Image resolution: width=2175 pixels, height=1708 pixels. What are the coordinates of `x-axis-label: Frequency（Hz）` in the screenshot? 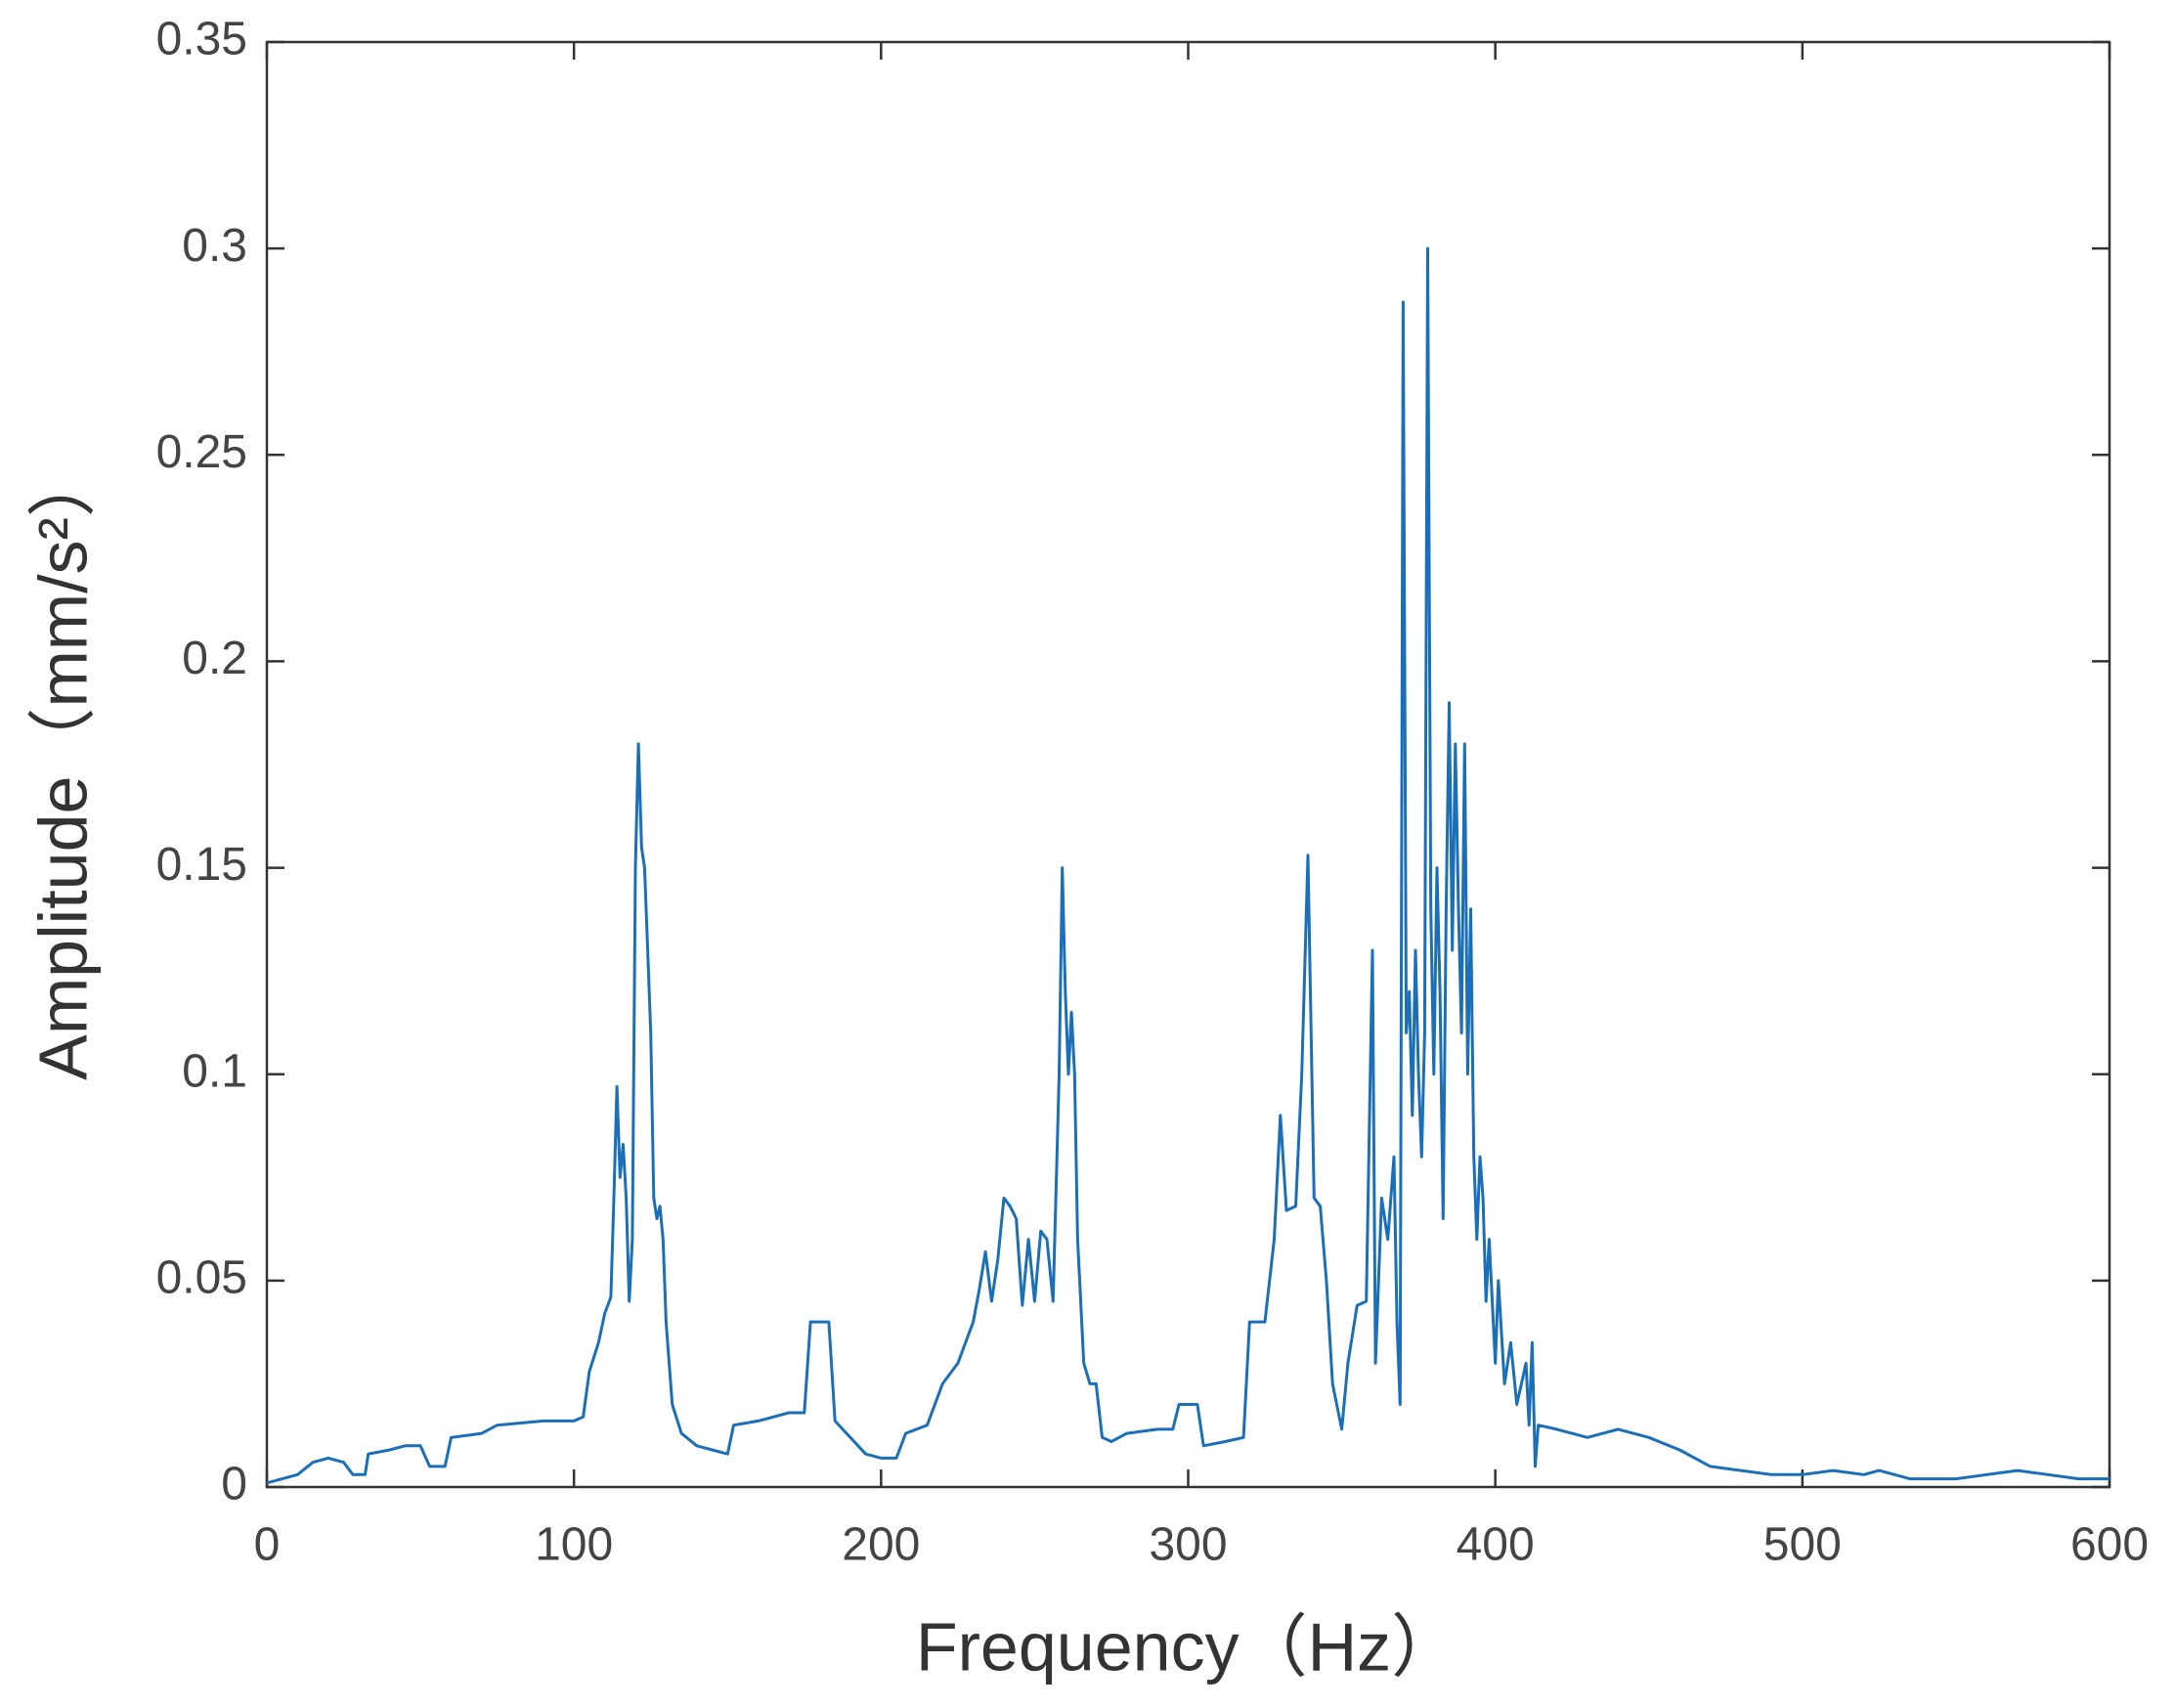 It's located at (1187, 1646).